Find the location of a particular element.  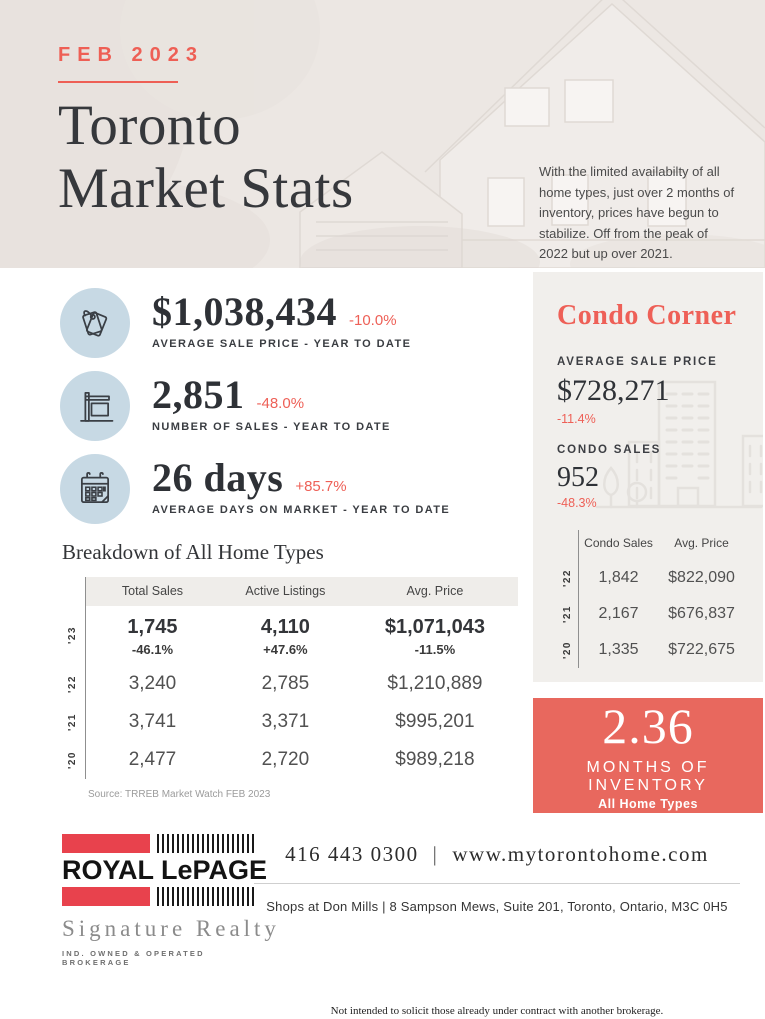

page-title-line2: Market Stats is located at coordinates (206, 188).